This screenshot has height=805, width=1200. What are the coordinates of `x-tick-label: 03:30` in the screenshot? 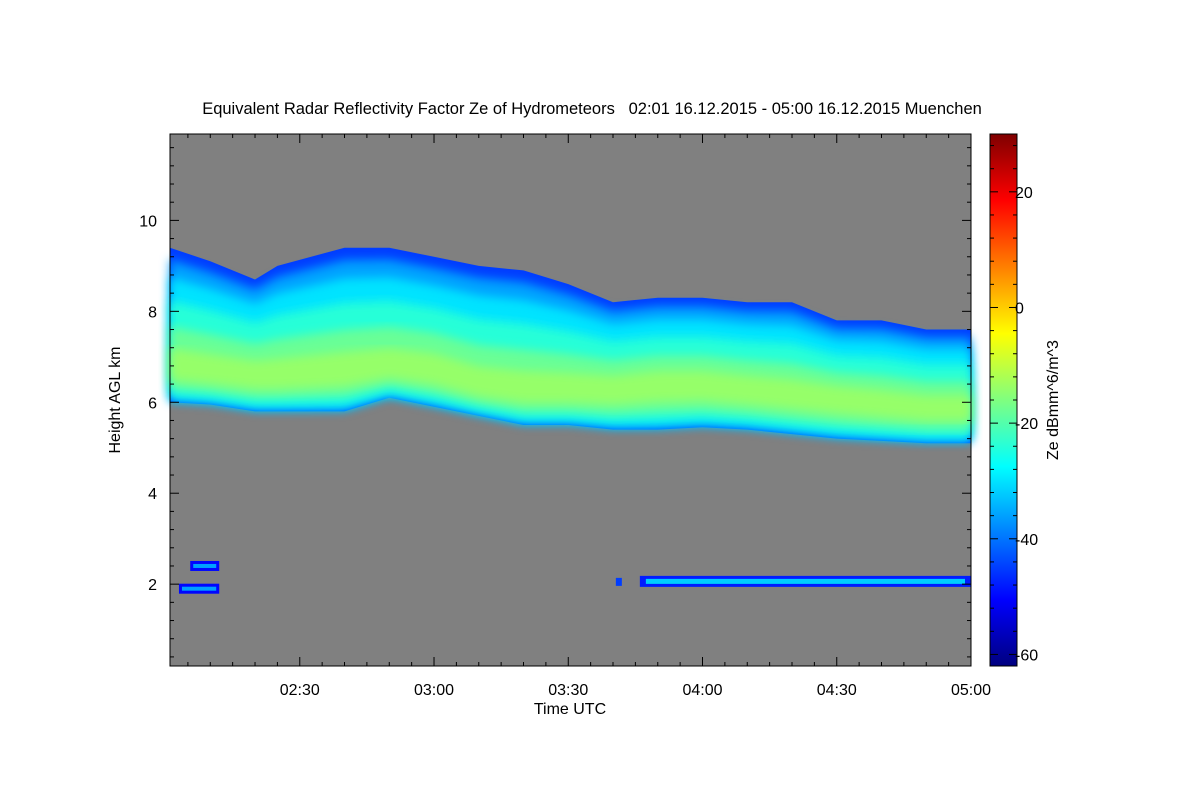 It's located at (568, 690).